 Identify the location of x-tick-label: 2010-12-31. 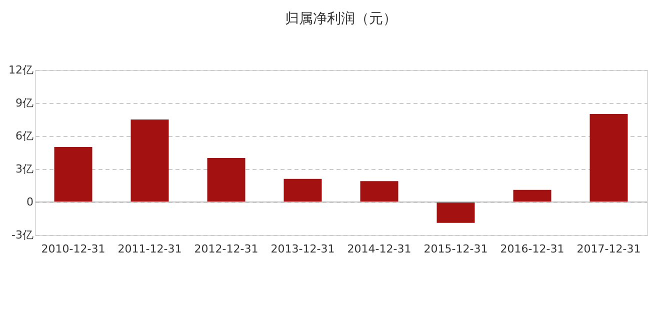
(73, 249).